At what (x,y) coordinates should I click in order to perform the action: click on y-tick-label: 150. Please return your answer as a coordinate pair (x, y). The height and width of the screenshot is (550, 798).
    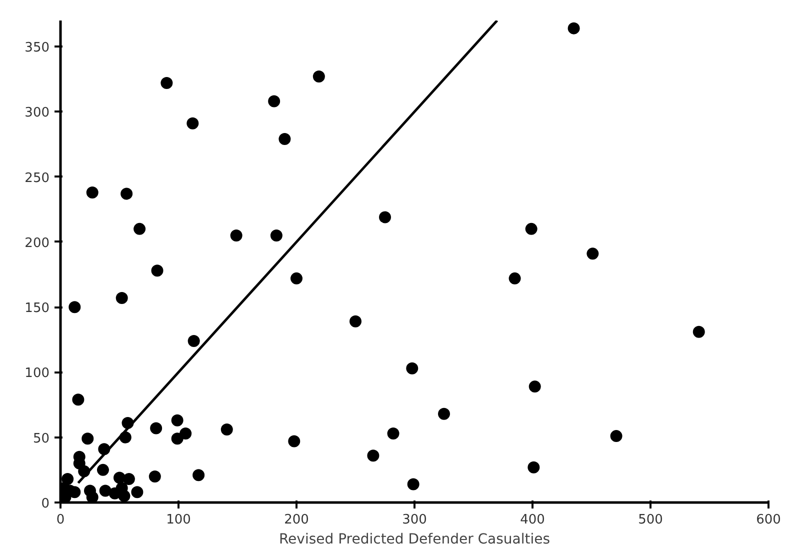
    Looking at the image, I should click on (37, 308).